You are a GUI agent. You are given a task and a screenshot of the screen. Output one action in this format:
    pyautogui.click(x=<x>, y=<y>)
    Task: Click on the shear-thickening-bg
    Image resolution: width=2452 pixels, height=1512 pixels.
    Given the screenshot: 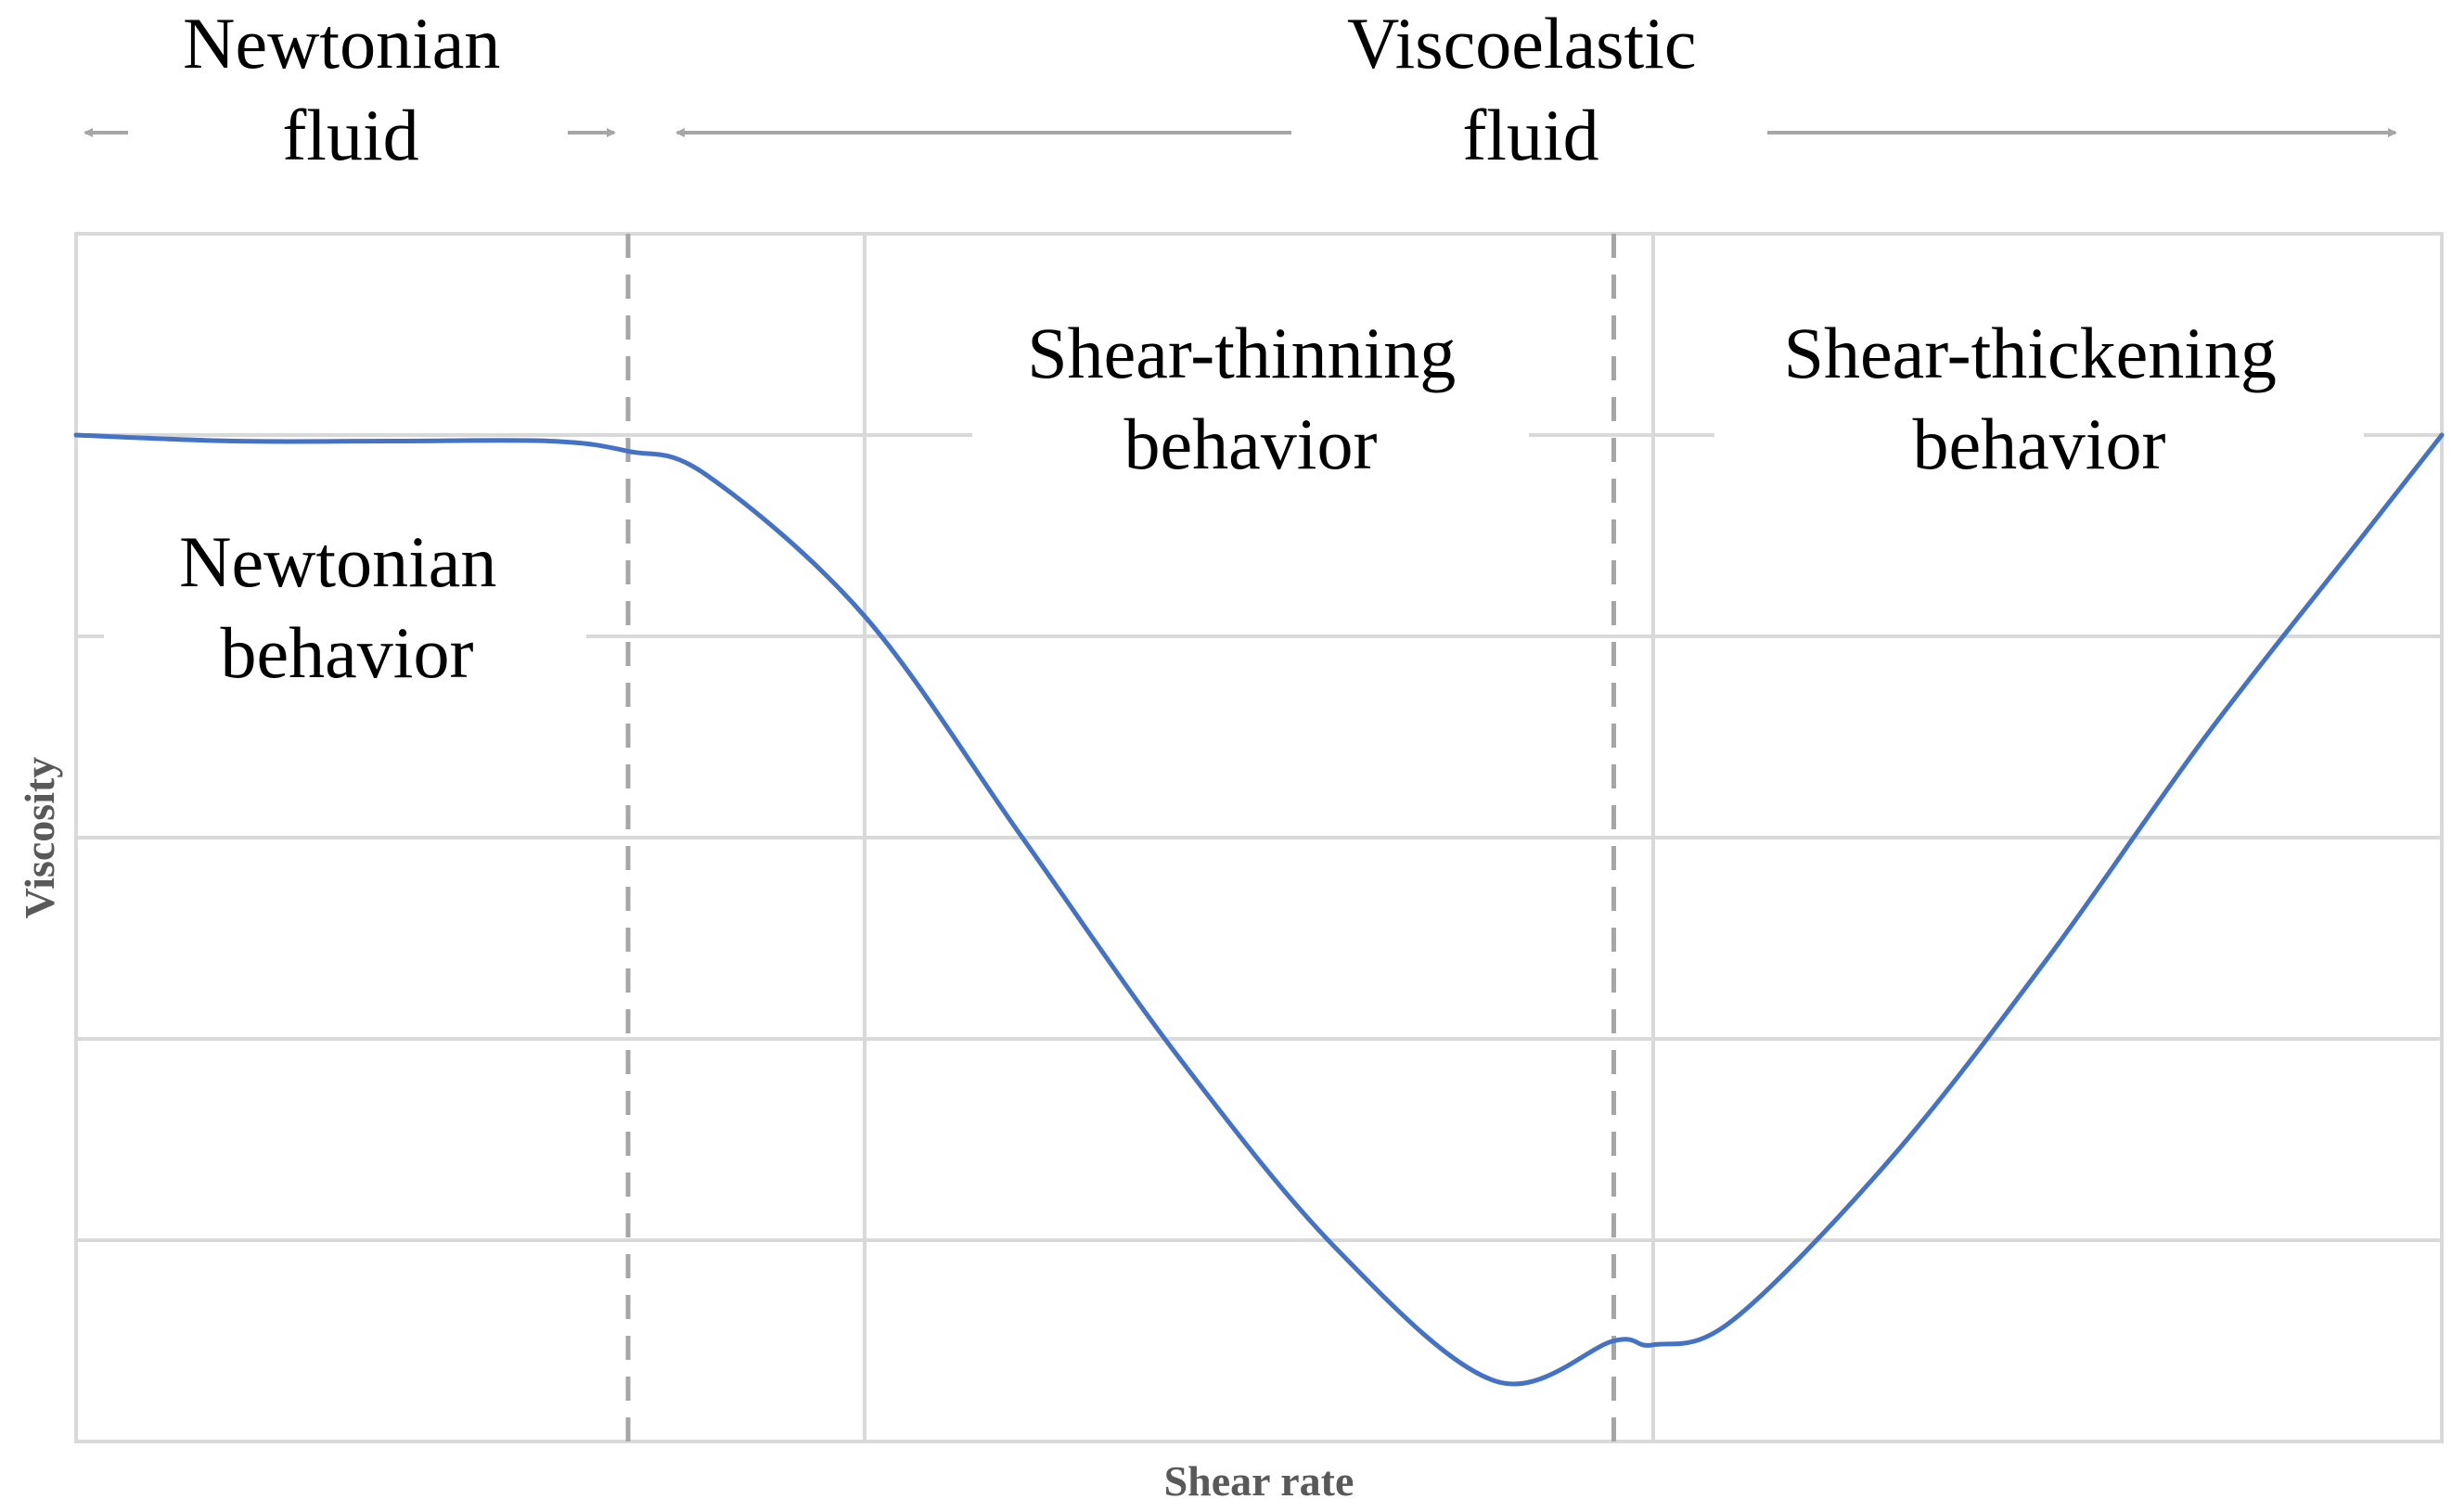 What is the action you would take?
    pyautogui.click(x=2039, y=398)
    